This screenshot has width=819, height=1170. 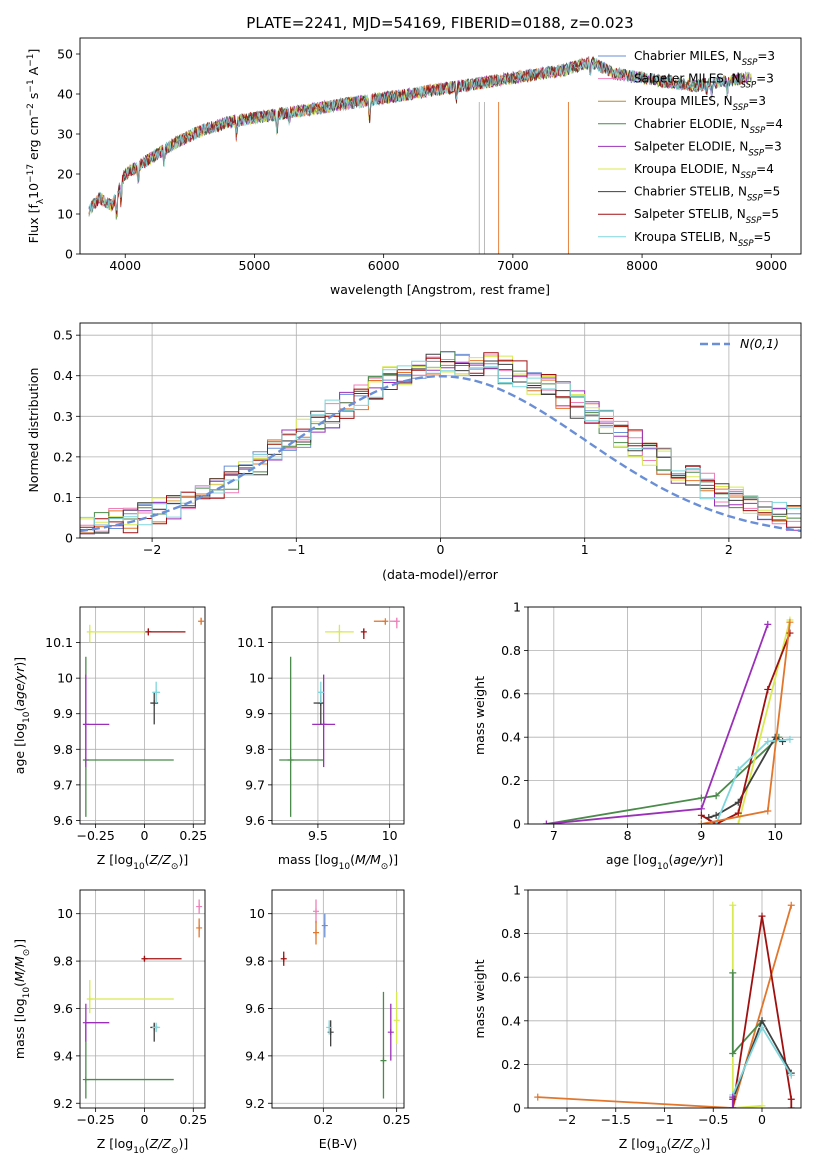 I want to click on x-tick-label: 8, so click(x=628, y=835).